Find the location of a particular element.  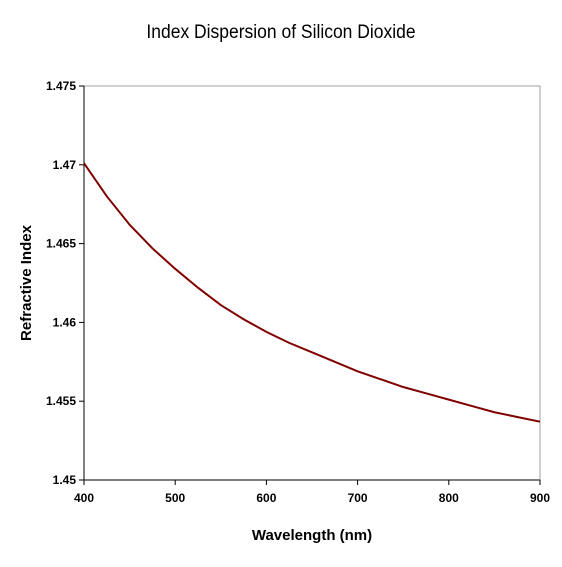

y-tick-label: 1.455 is located at coordinates (61, 401).